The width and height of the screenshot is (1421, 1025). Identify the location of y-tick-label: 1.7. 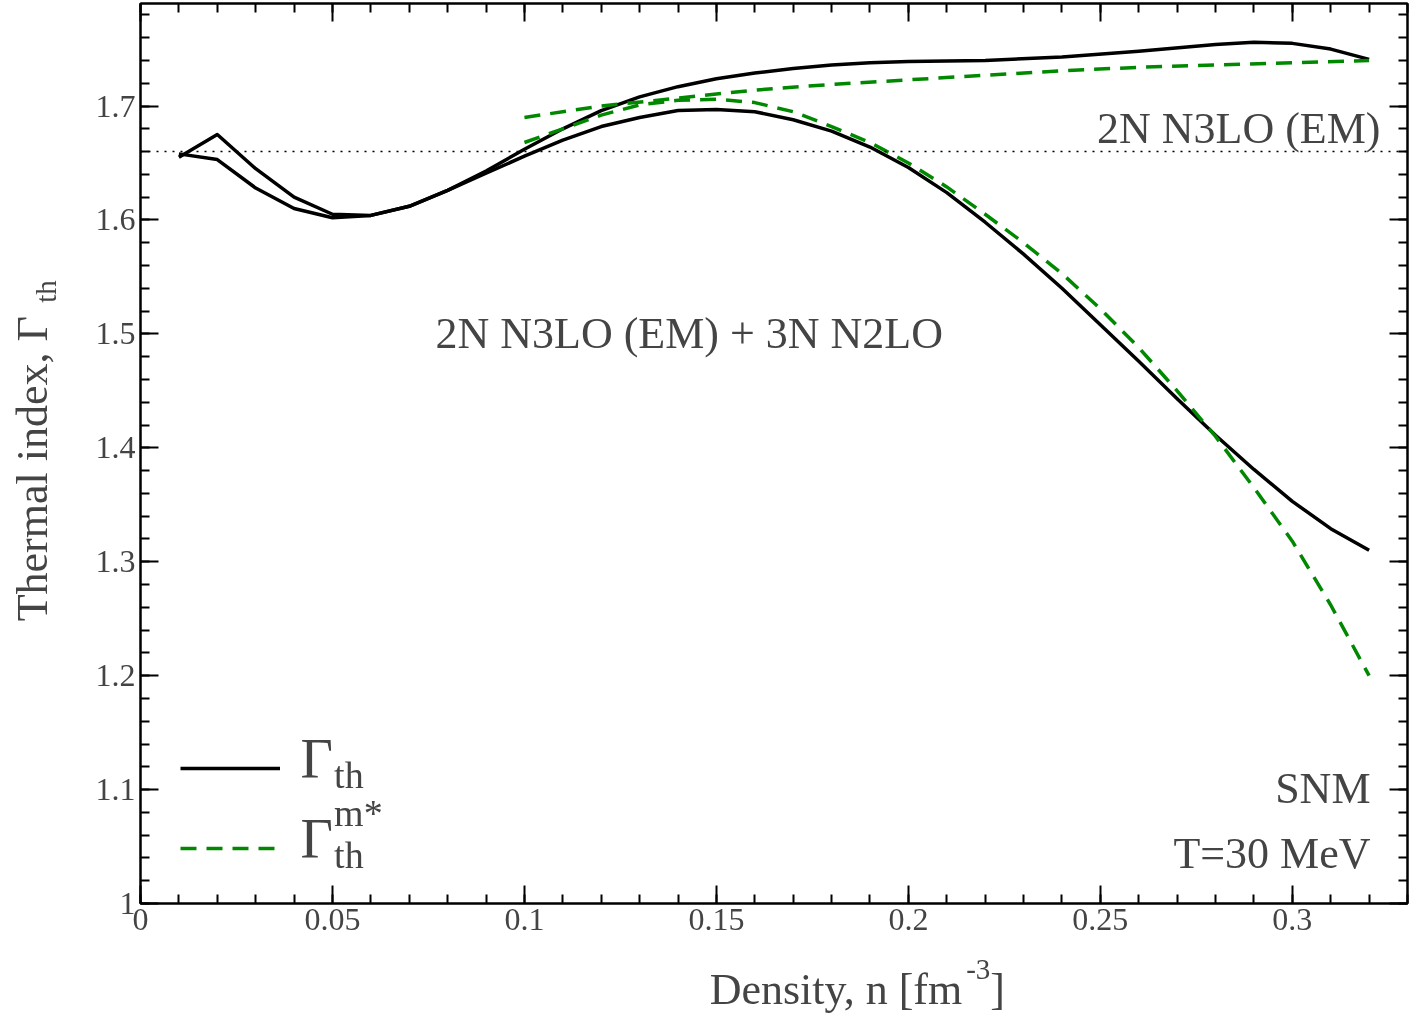
(115, 105).